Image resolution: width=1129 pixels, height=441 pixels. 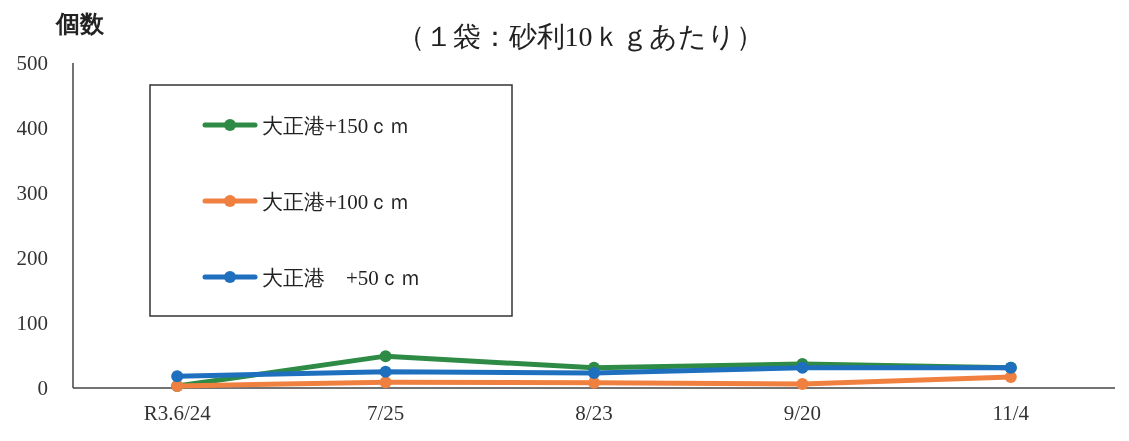 What do you see at coordinates (42, 388) in the screenshot?
I see `y-tick-label: 0` at bounding box center [42, 388].